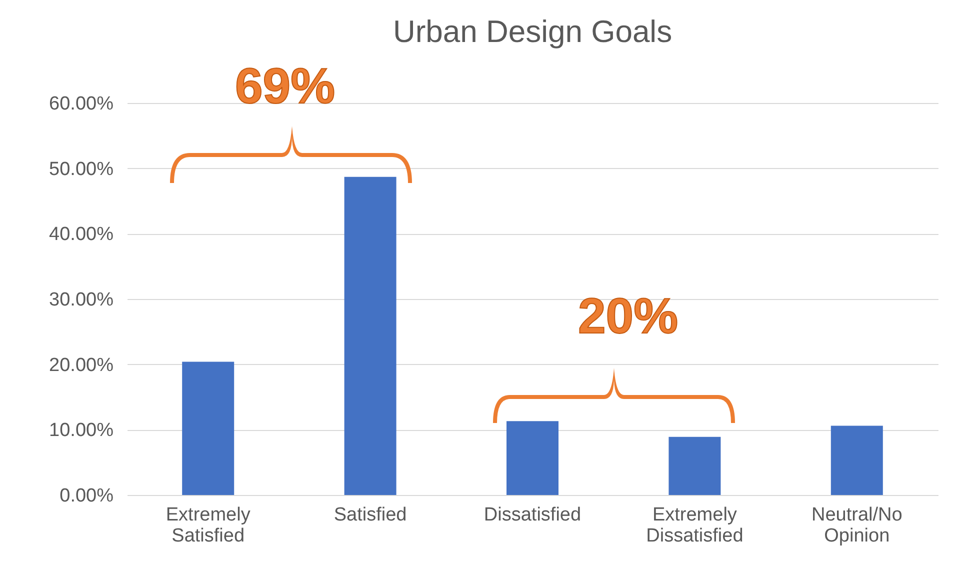  What do you see at coordinates (87, 496) in the screenshot?
I see `y-tick-label: 0.00%` at bounding box center [87, 496].